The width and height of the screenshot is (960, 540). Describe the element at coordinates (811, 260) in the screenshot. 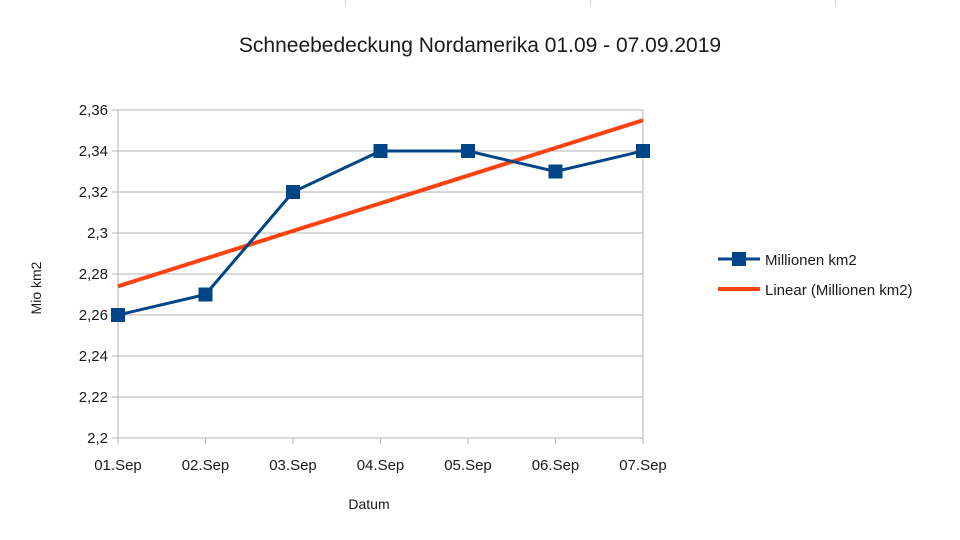

I see `legend-series-label: Millionen km2` at that location.